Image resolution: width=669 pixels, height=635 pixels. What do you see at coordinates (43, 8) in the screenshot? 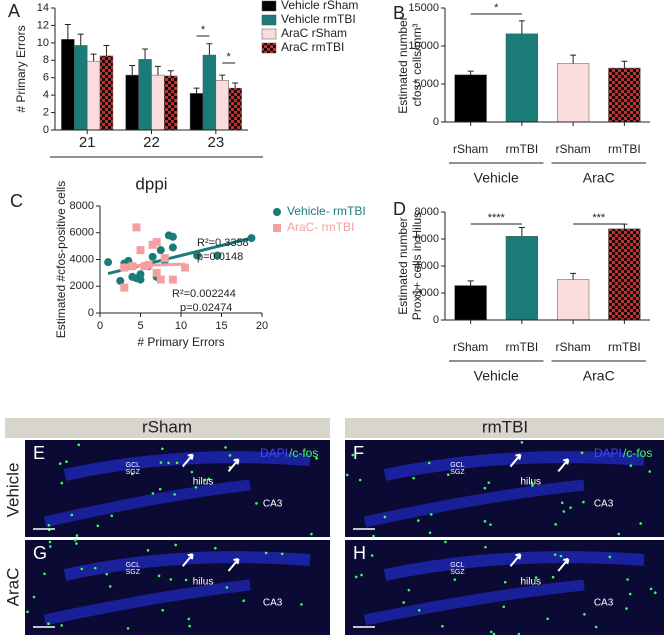
I see `y-tick-label: 14` at bounding box center [43, 8].